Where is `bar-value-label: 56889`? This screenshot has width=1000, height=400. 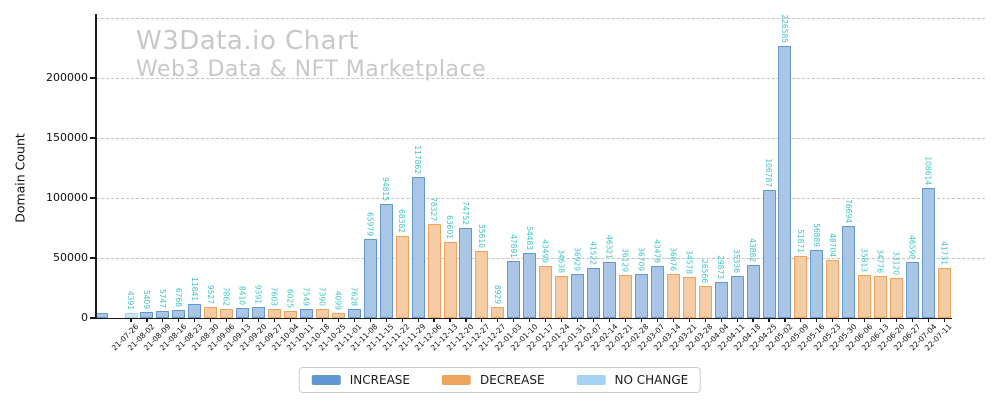 bar-value-label: 56889 is located at coordinates (816, 234).